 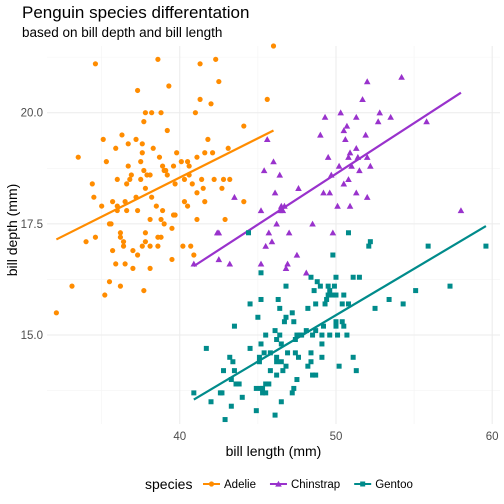 What do you see at coordinates (492, 437) in the screenshot?
I see `x-tick-label: 60` at bounding box center [492, 437].